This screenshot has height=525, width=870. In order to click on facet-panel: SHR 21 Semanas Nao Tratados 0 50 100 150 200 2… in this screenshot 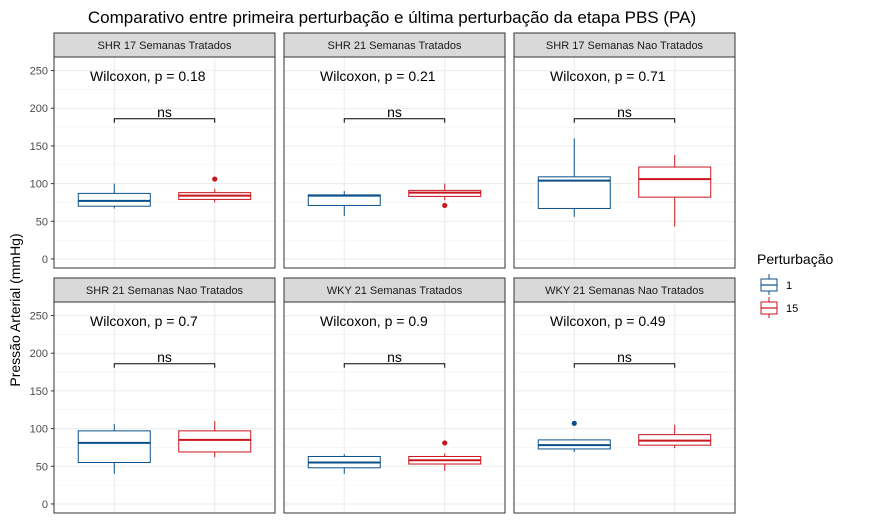, I will do `click(153, 395)`.